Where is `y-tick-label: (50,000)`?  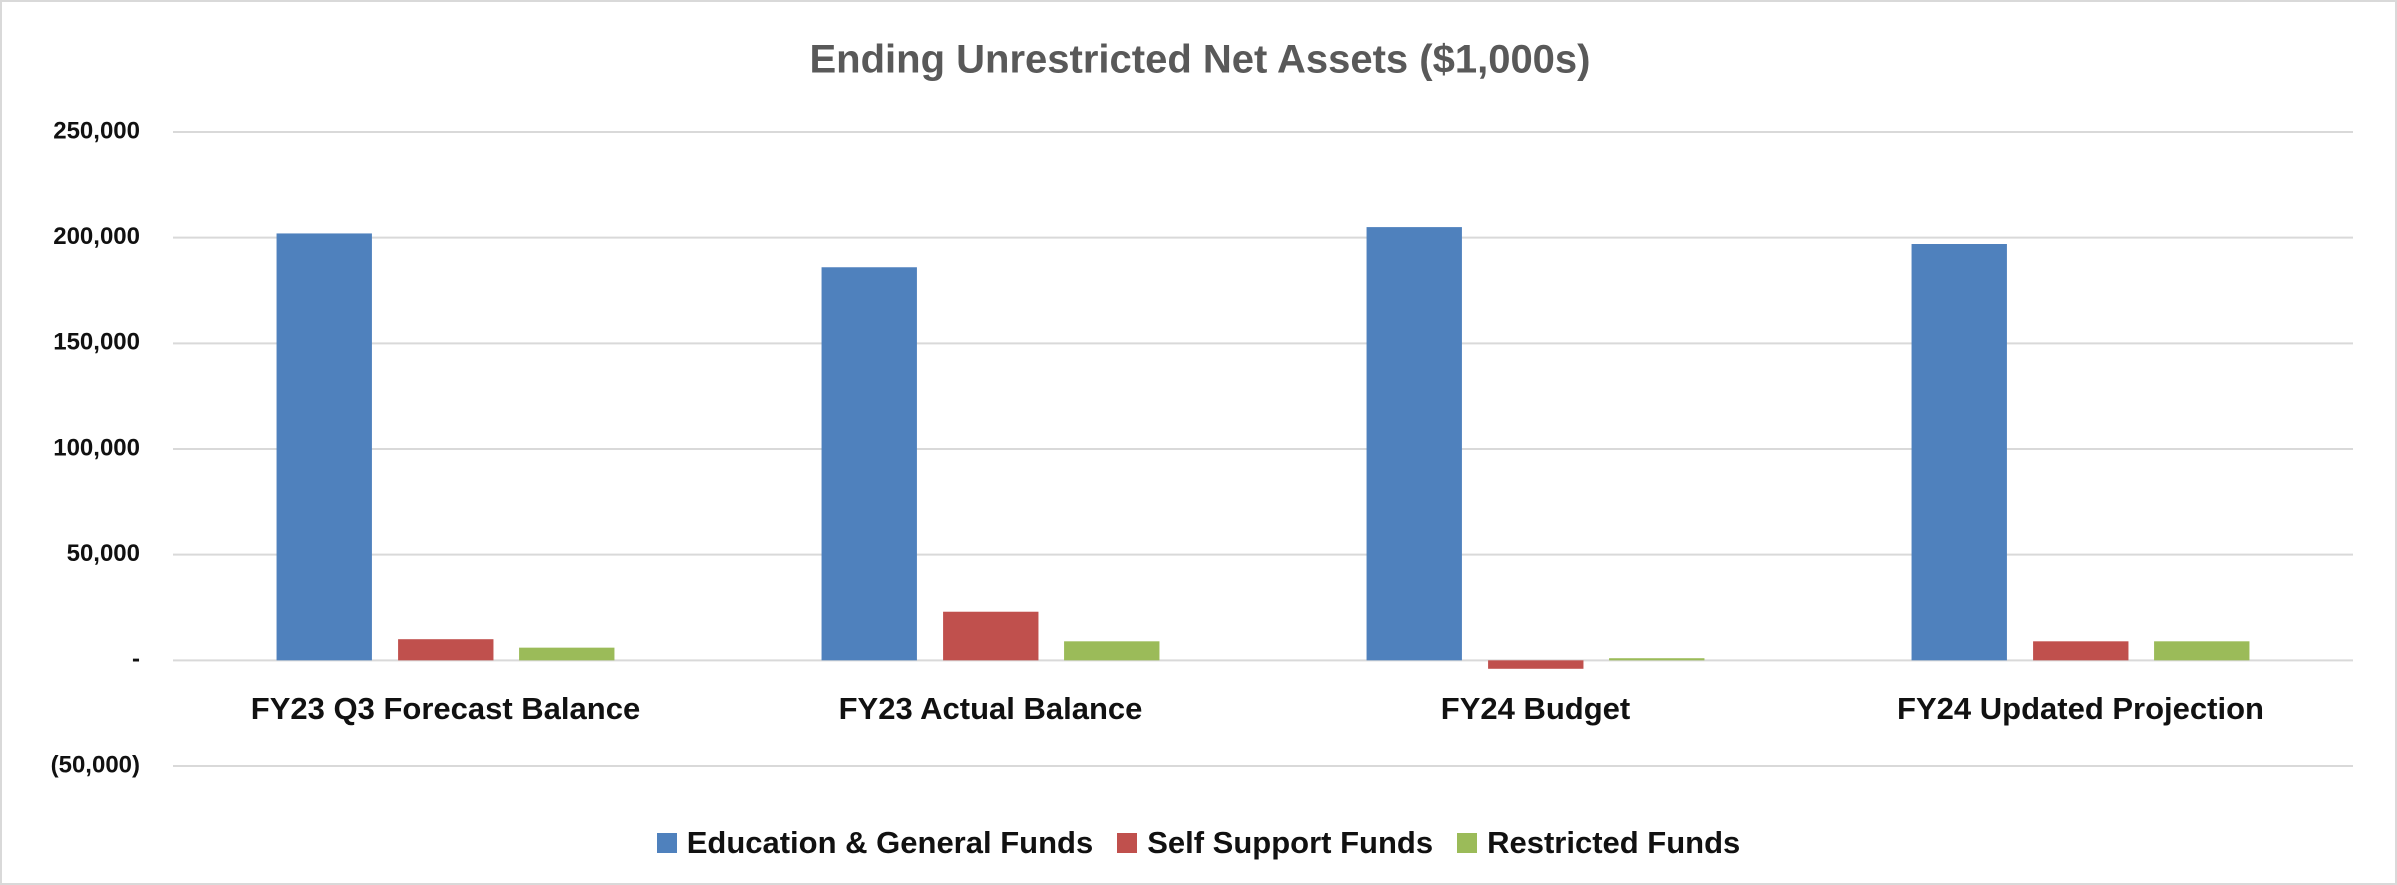 y-tick-label: (50,000) is located at coordinates (95, 764).